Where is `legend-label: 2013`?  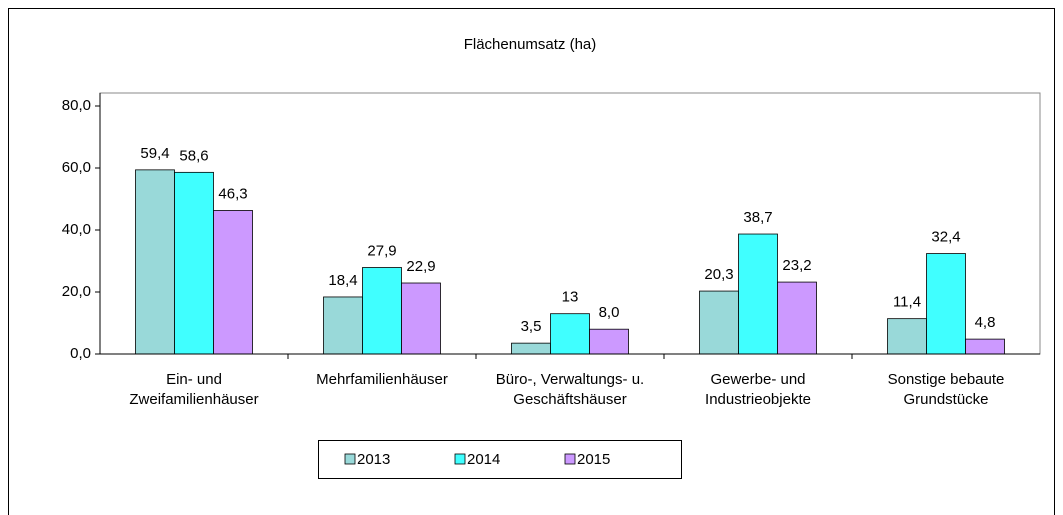 legend-label: 2013 is located at coordinates (373, 459).